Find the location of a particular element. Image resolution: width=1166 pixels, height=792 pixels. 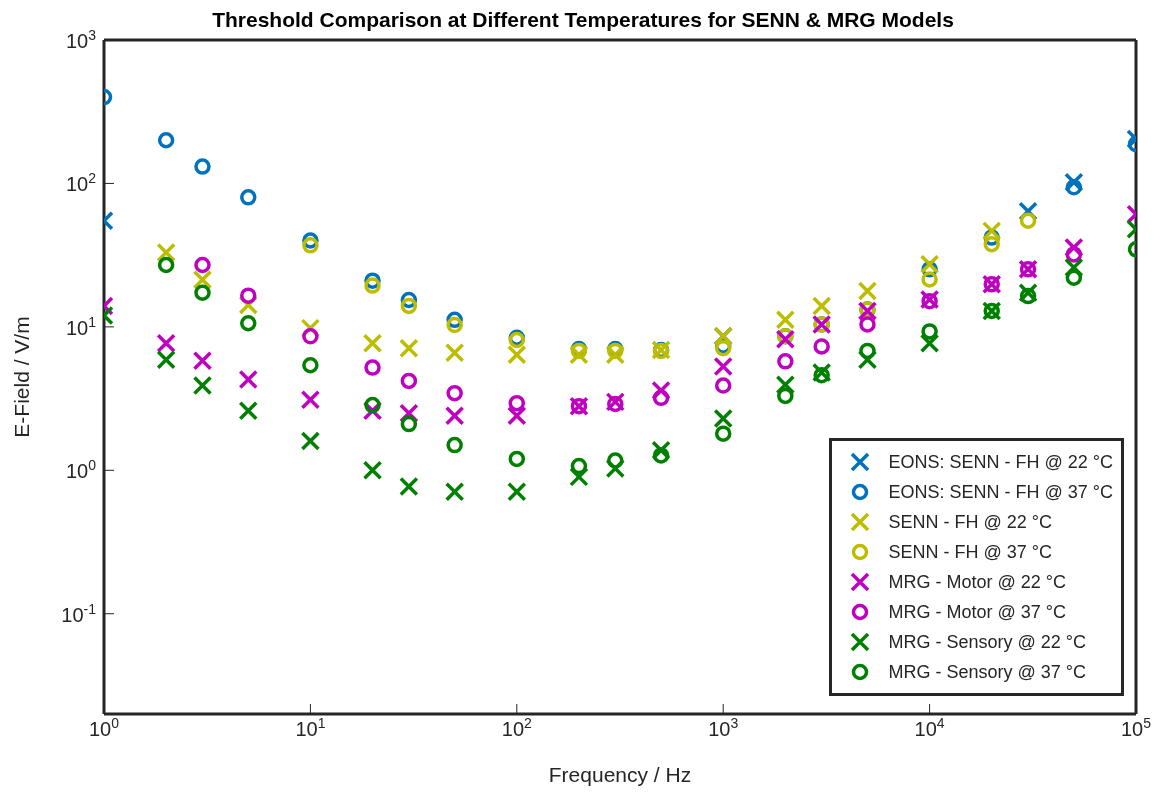

y-axis-title: E-Field / V/m is located at coordinates (22, 377).